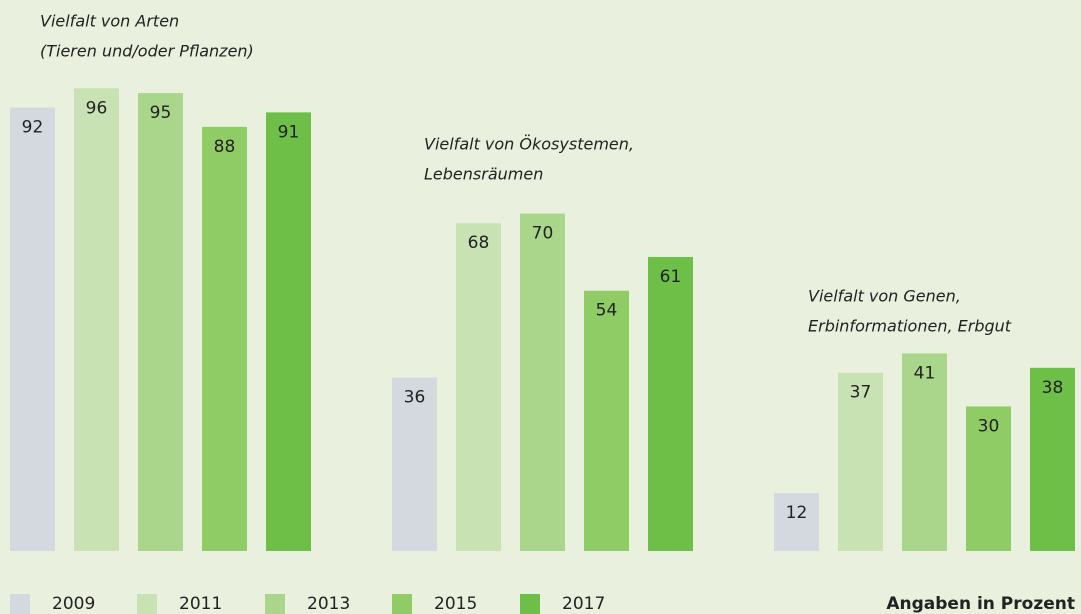  I want to click on value-label: 61, so click(671, 277).